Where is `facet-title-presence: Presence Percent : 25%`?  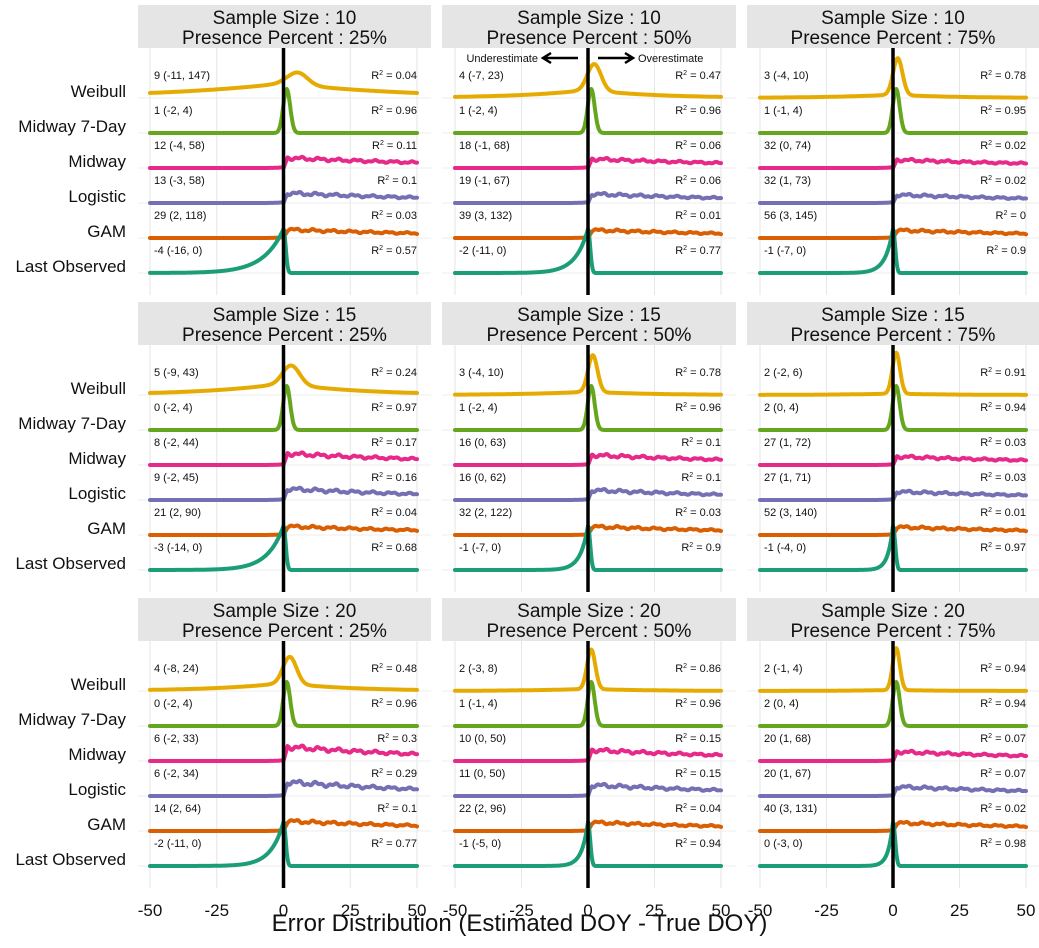 facet-title-presence: Presence Percent : 25% is located at coordinates (284, 335).